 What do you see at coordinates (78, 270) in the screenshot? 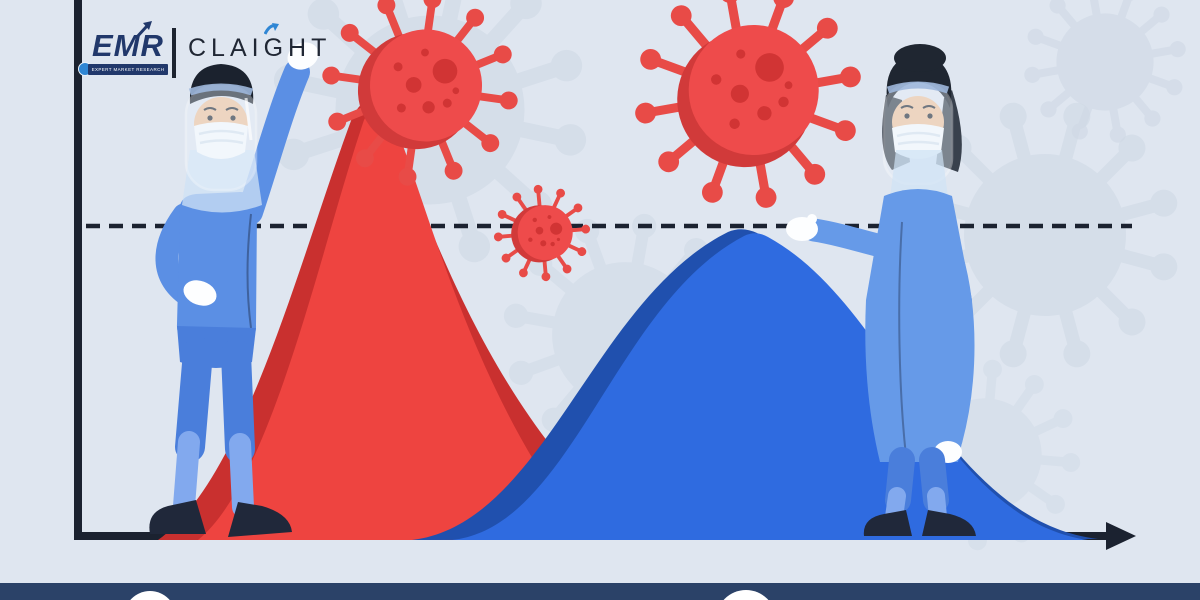
I see `y-axis` at bounding box center [78, 270].